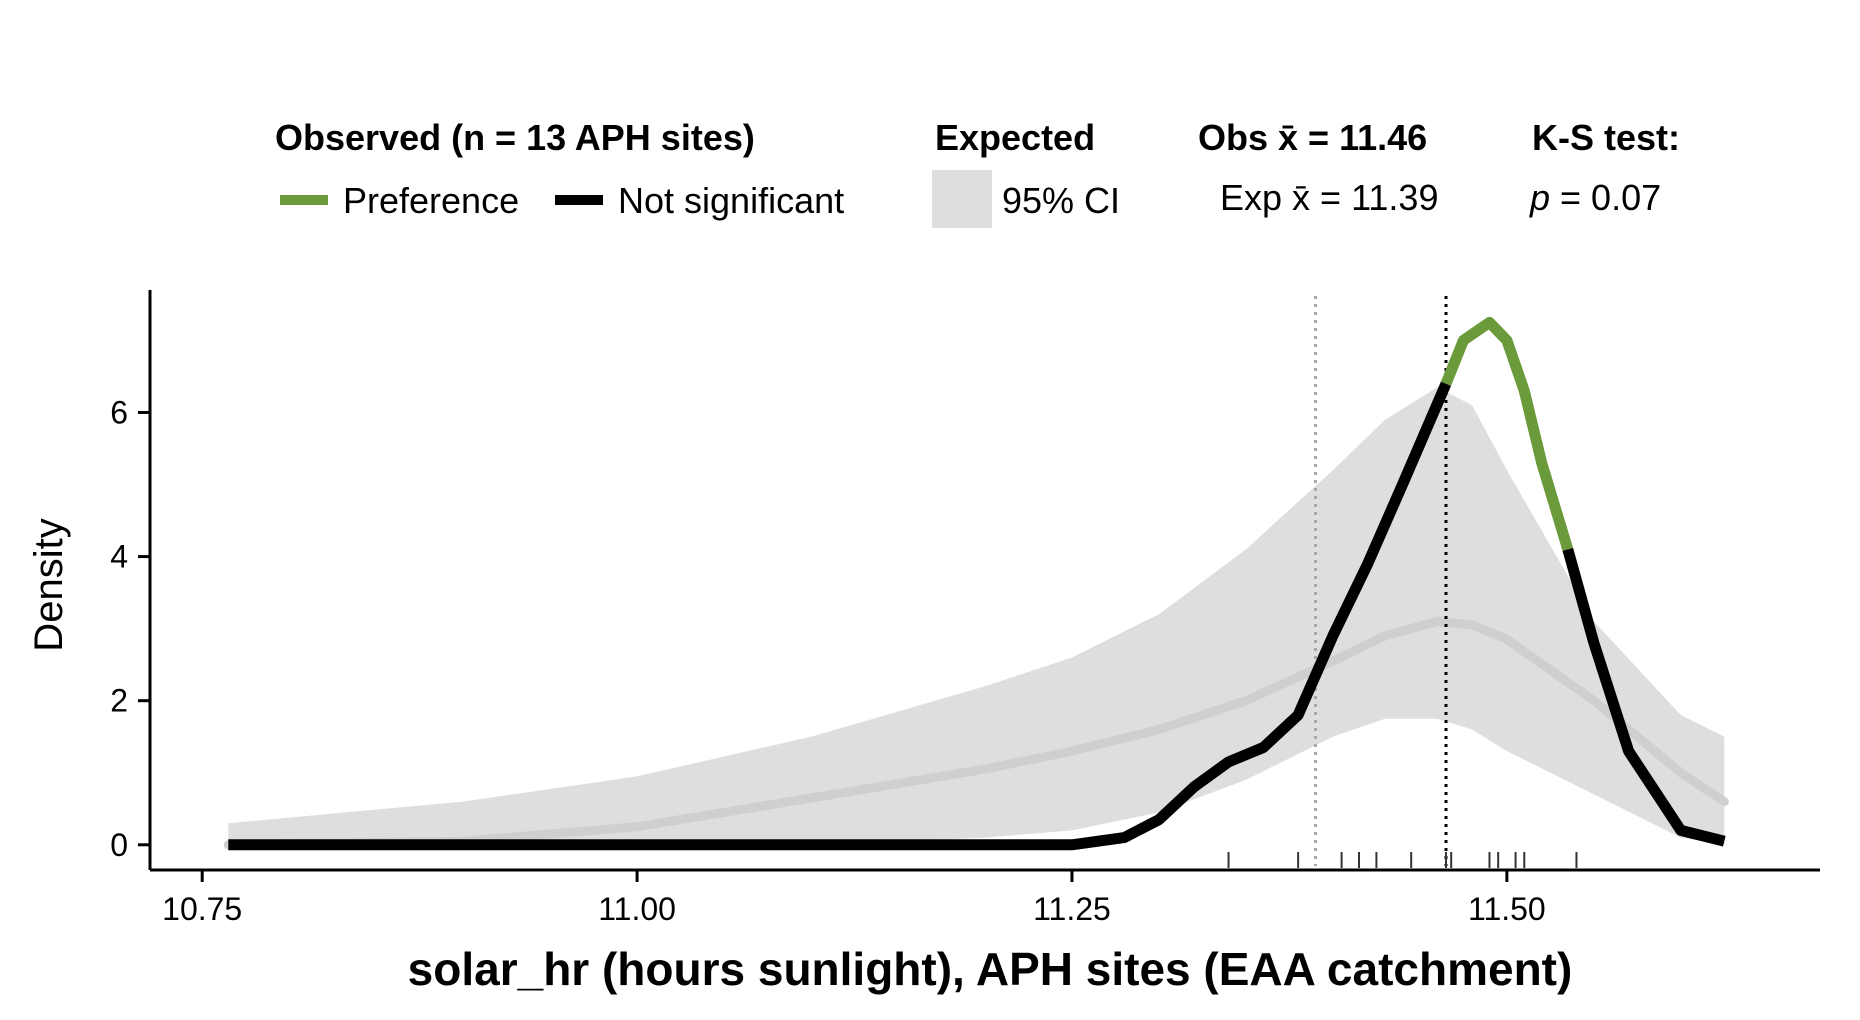 The image size is (1860, 1020). Describe the element at coordinates (579, 200) in the screenshot. I see `legend-not-significant-swatch` at that location.